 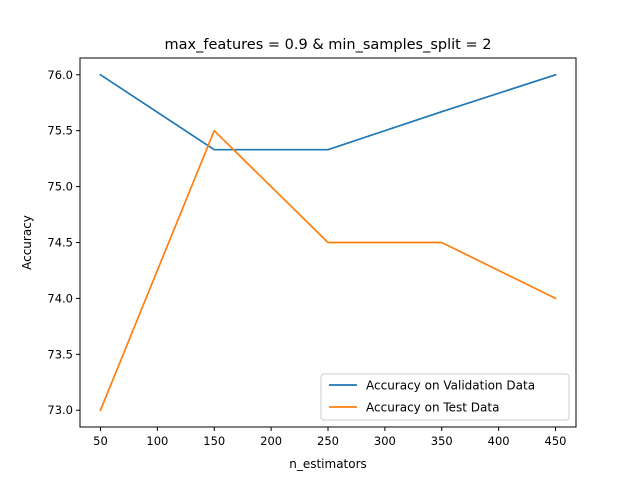 What do you see at coordinates (450, 386) in the screenshot?
I see `legend-label-validation: Accuracy on Validation Data` at bounding box center [450, 386].